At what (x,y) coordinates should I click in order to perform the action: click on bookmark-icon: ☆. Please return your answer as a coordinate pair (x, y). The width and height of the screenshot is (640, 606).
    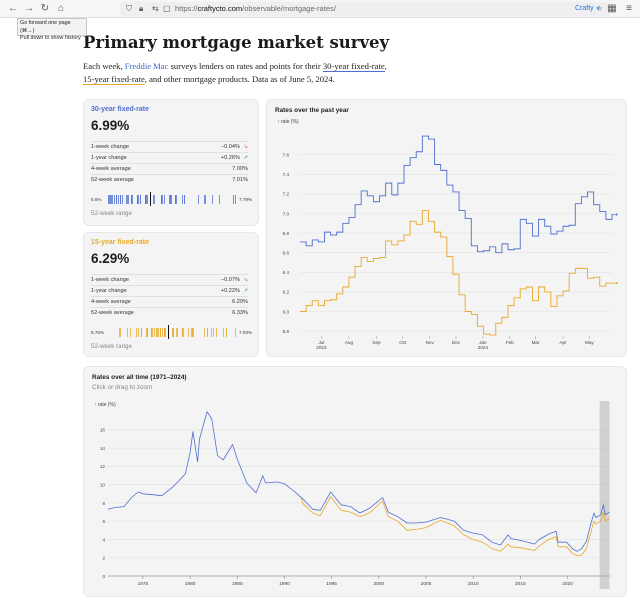
    Looking at the image, I should click on (600, 8).